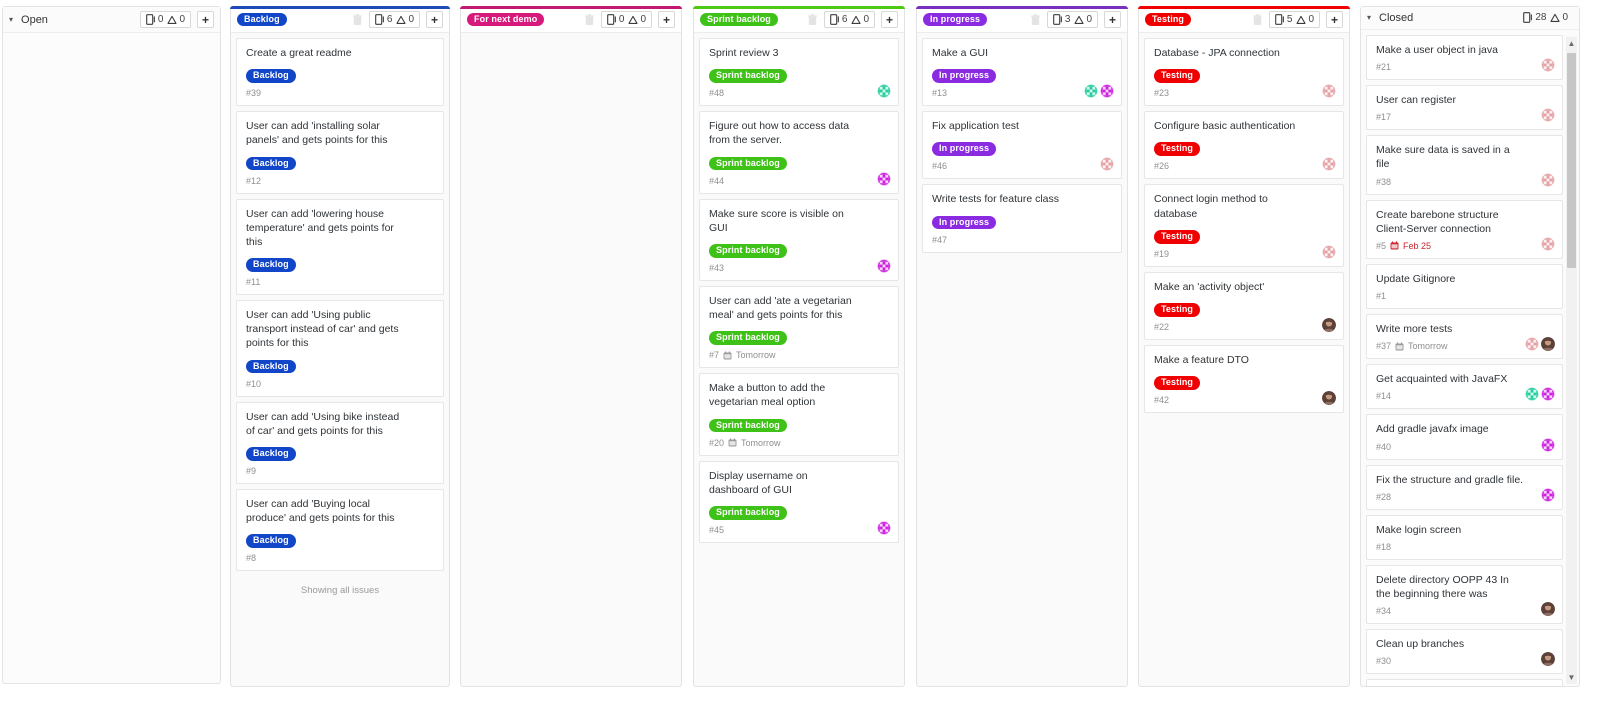 Image resolution: width=1600 pixels, height=710 pixels. What do you see at coordinates (1022, 145) in the screenshot?
I see `issue-card: Fix application test In progress #46` at bounding box center [1022, 145].